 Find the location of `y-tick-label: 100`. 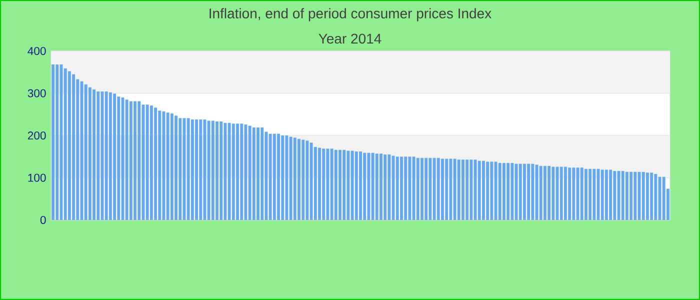

y-tick-label: 100 is located at coordinates (37, 178).